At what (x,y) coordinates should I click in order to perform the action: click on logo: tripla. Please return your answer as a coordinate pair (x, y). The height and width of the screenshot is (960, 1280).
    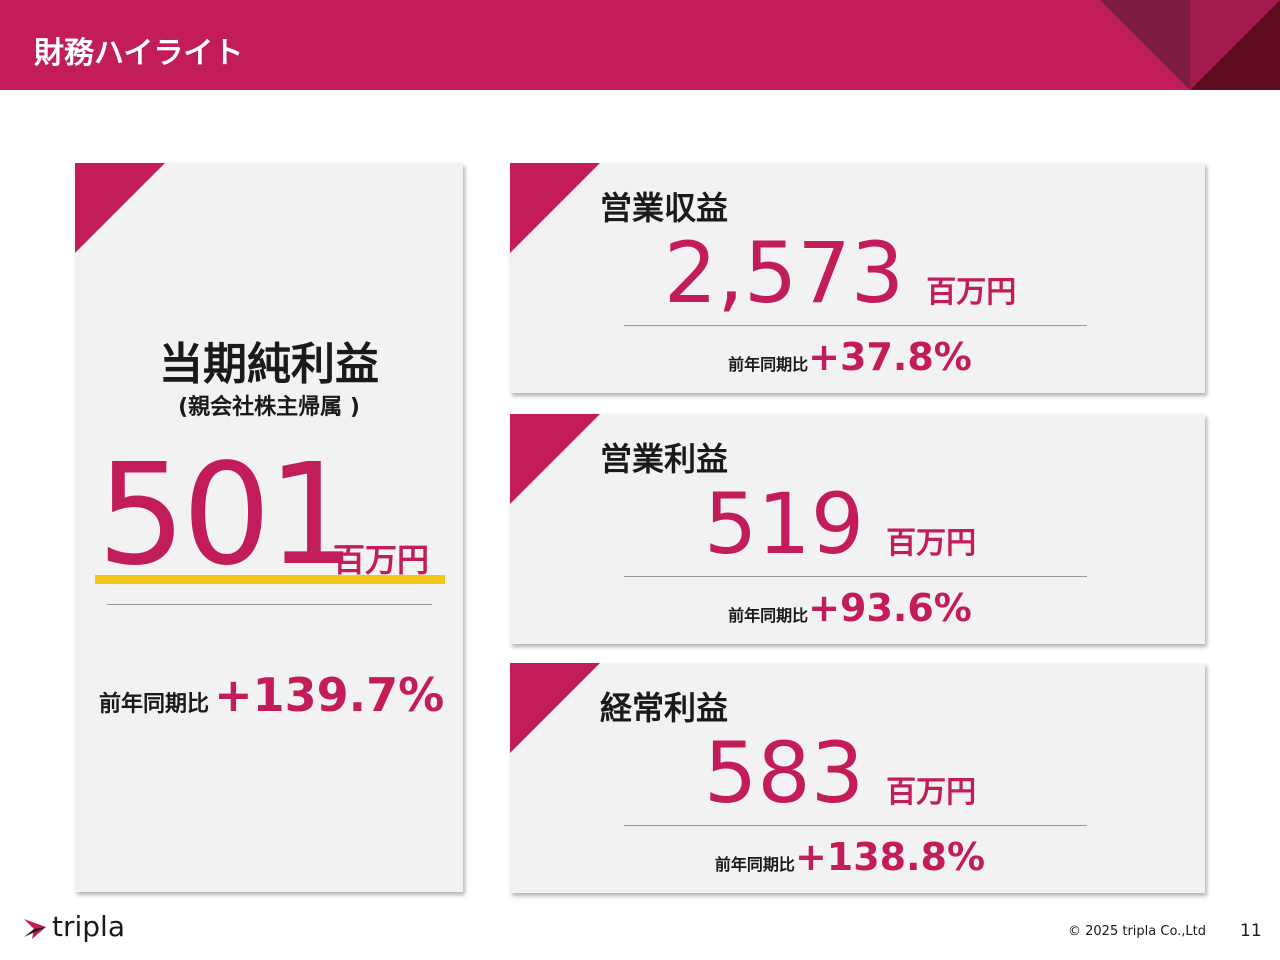
    Looking at the image, I should click on (88, 926).